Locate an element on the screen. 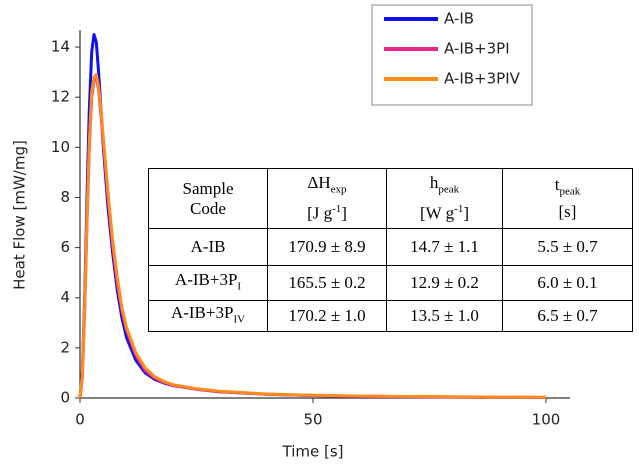  text: A-IB is located at coordinates (208, 246).